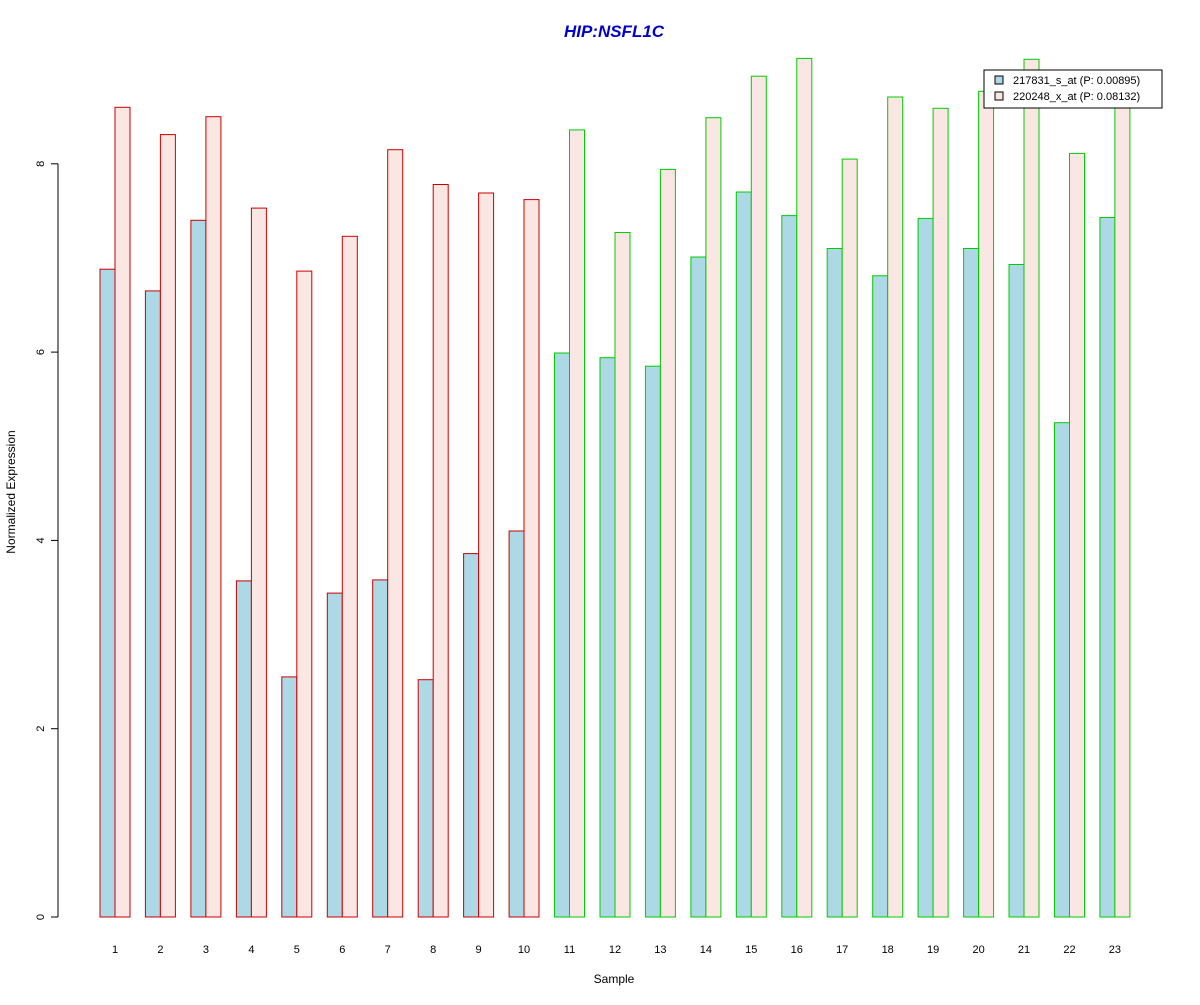  Describe the element at coordinates (614, 979) in the screenshot. I see `x-axis-label: Sample` at that location.